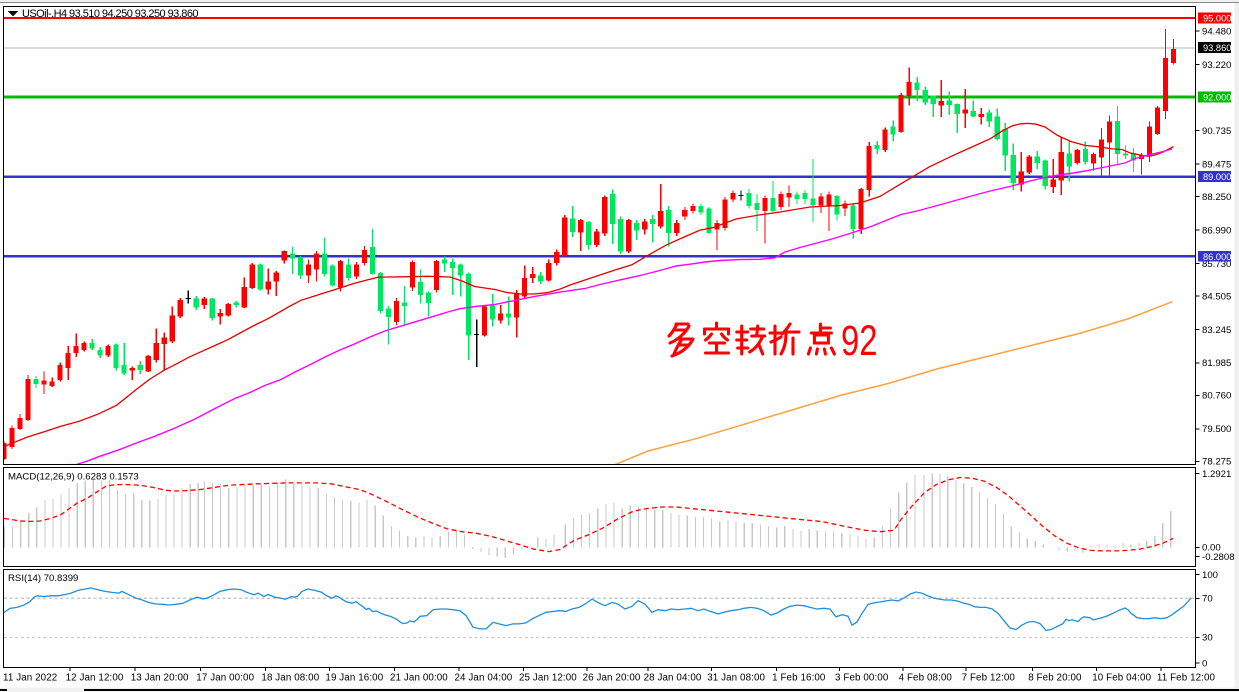 Image resolution: width=1239 pixels, height=692 pixels. I want to click on svg-text: 93.860, so click(1217, 48).